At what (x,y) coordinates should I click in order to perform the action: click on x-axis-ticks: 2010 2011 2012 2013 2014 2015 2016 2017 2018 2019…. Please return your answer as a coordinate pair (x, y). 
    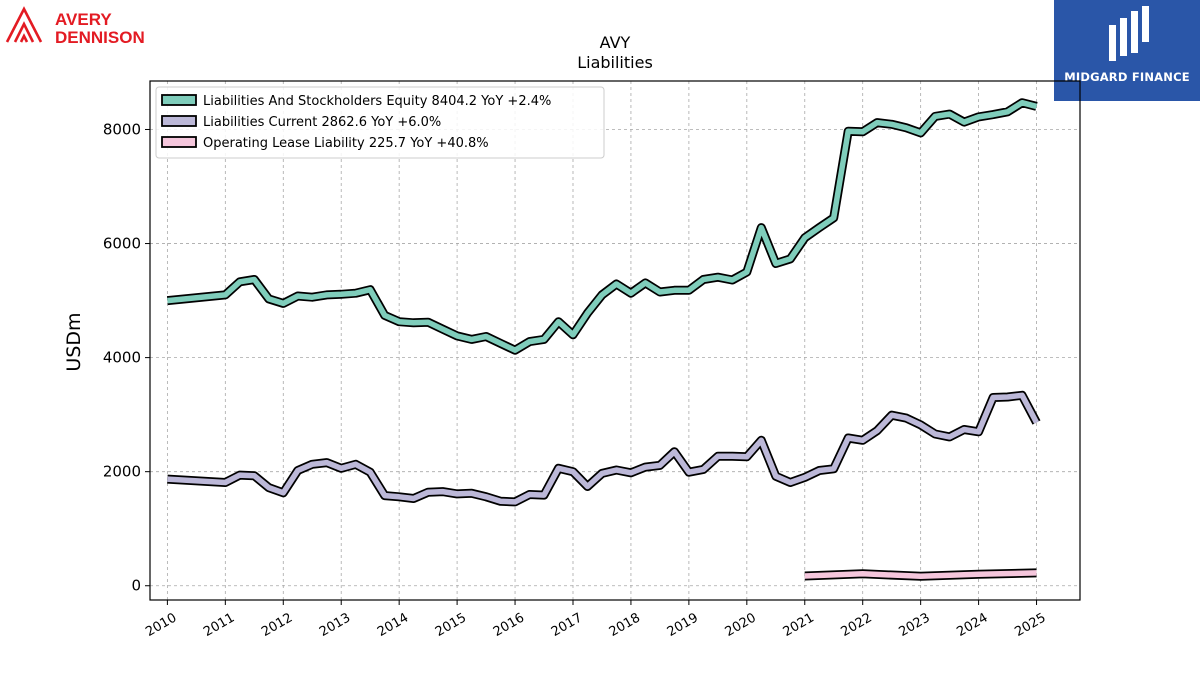
    Looking at the image, I should click on (596, 620).